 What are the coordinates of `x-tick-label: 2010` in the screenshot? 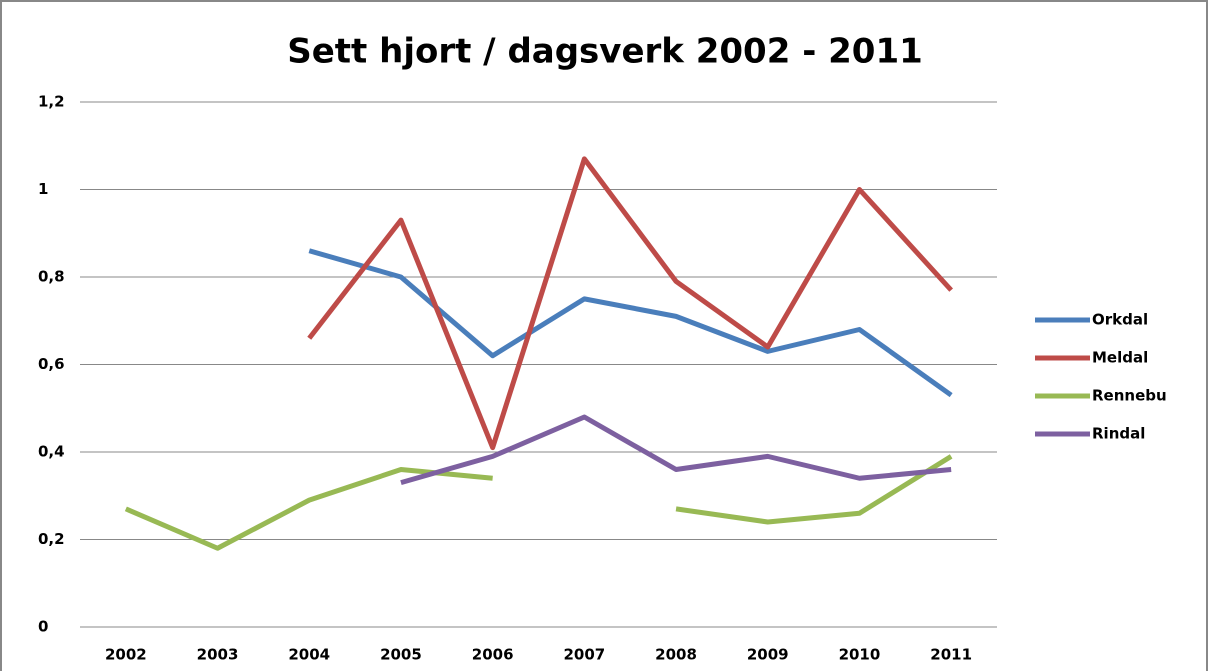 It's located at (860, 655).